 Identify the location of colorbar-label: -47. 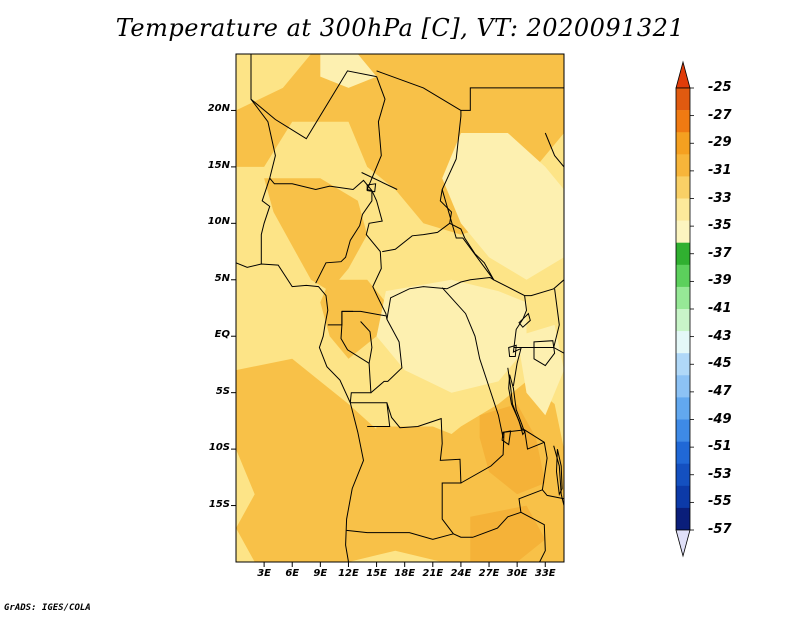
(720, 391).